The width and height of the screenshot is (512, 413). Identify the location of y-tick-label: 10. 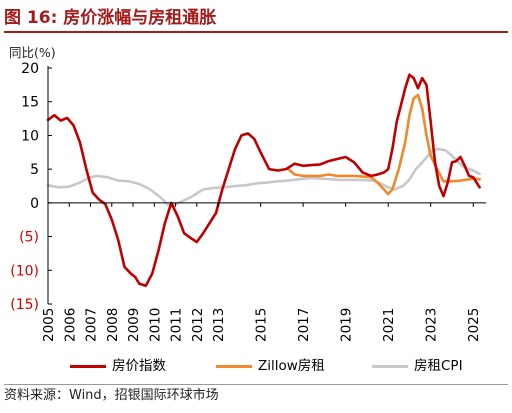
(30, 136).